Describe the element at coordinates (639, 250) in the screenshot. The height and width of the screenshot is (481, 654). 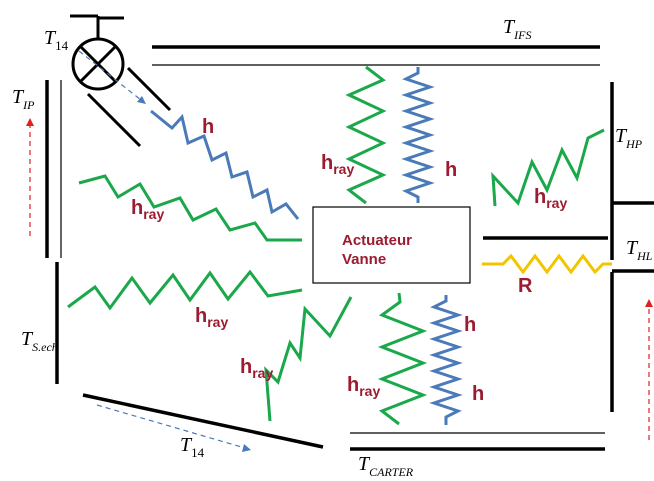
I see `label-t-hl: THL` at that location.